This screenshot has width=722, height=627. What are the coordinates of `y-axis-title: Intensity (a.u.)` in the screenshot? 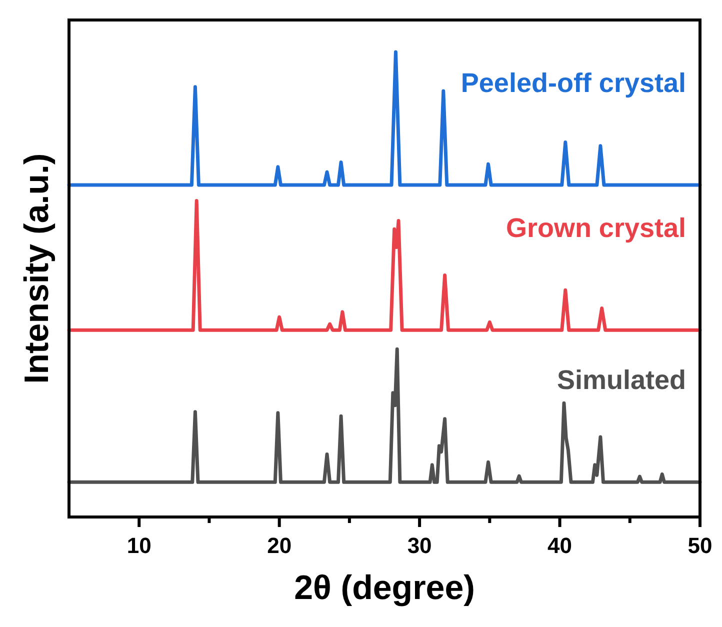 It's located at (37, 268).